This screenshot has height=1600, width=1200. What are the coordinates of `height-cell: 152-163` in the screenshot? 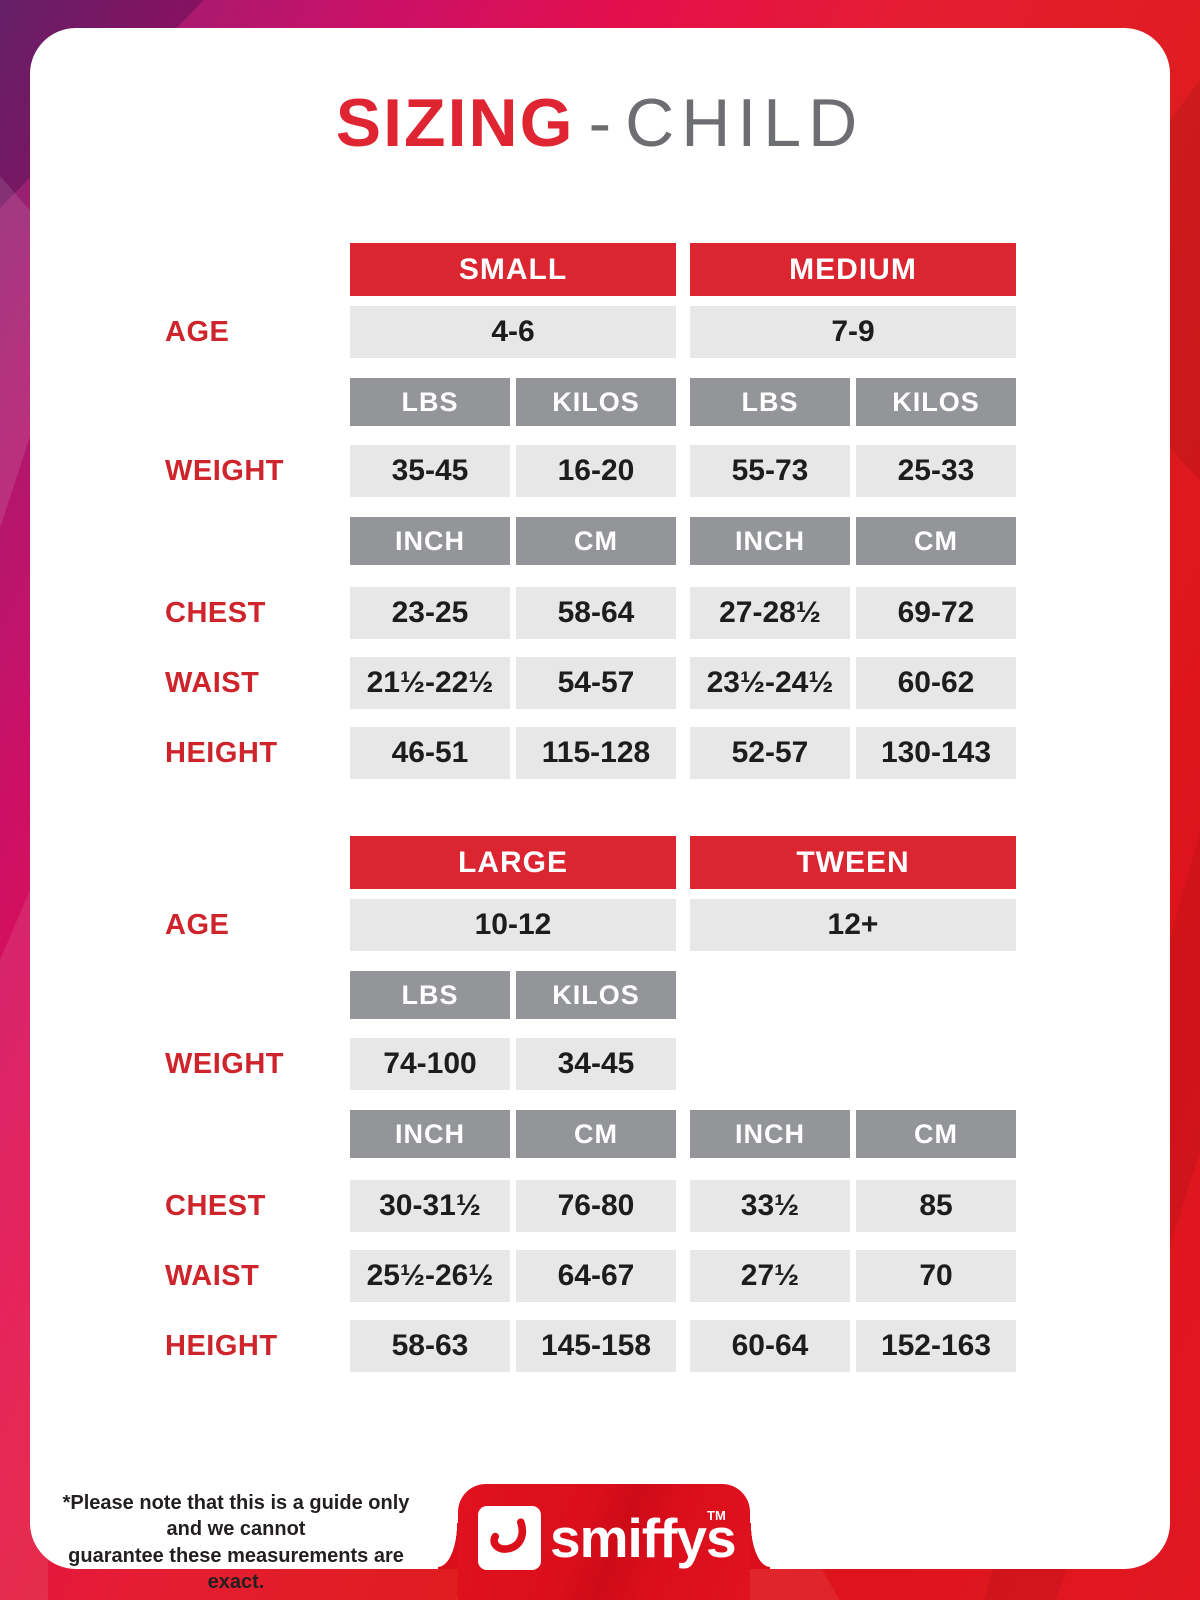 It's located at (936, 1346).